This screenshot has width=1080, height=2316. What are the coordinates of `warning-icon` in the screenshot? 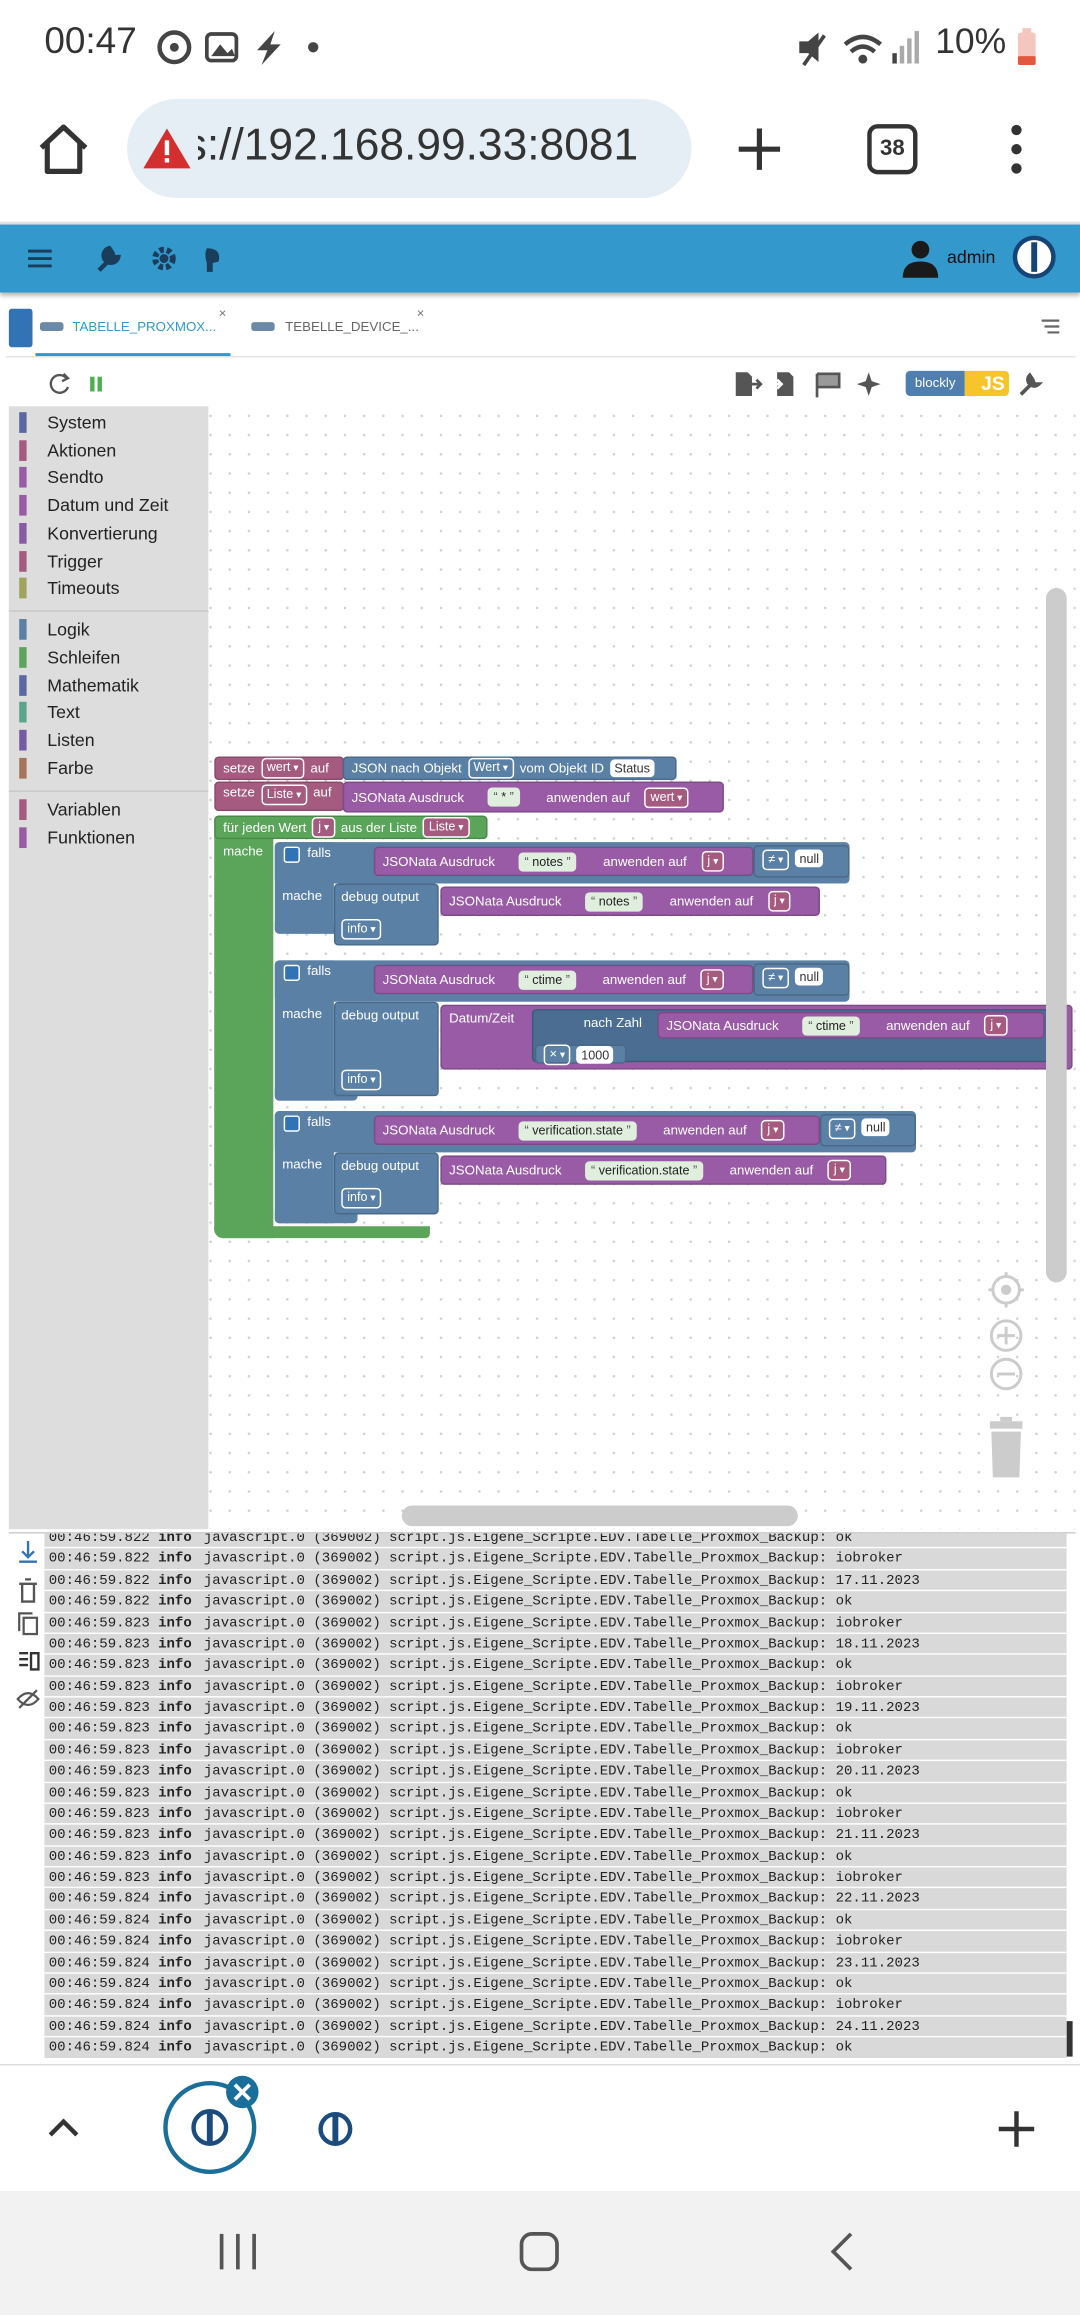 It's located at (167, 148).